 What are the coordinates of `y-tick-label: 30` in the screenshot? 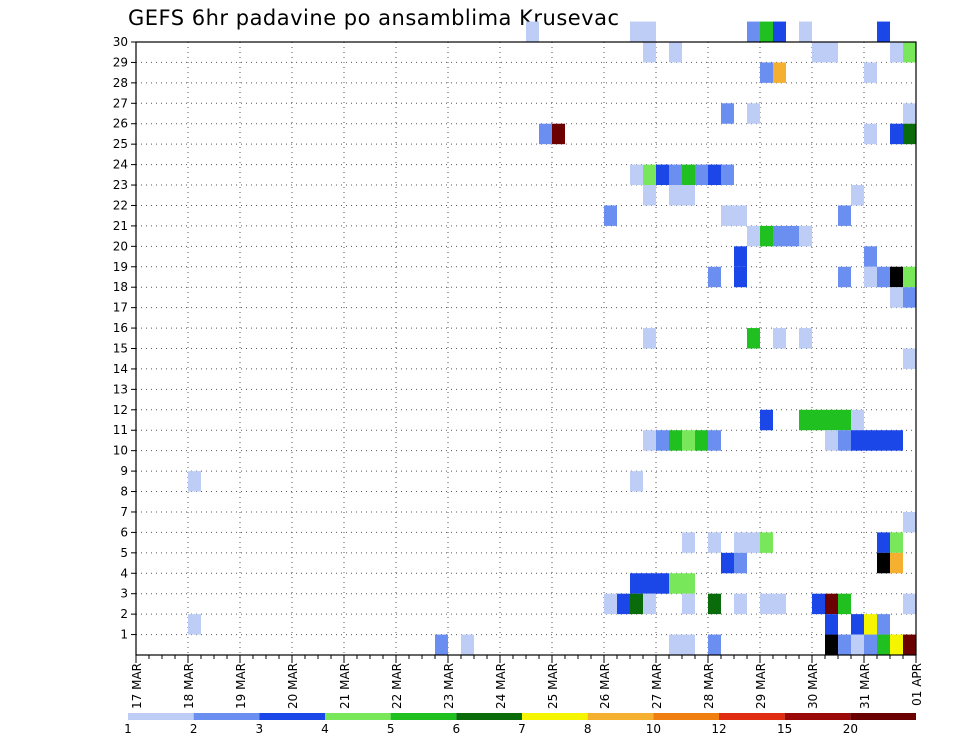 It's located at (120, 42).